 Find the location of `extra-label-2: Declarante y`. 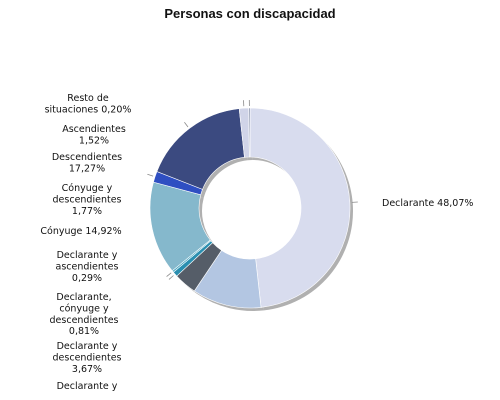

extra-label-2: Declarante y is located at coordinates (87, 386).